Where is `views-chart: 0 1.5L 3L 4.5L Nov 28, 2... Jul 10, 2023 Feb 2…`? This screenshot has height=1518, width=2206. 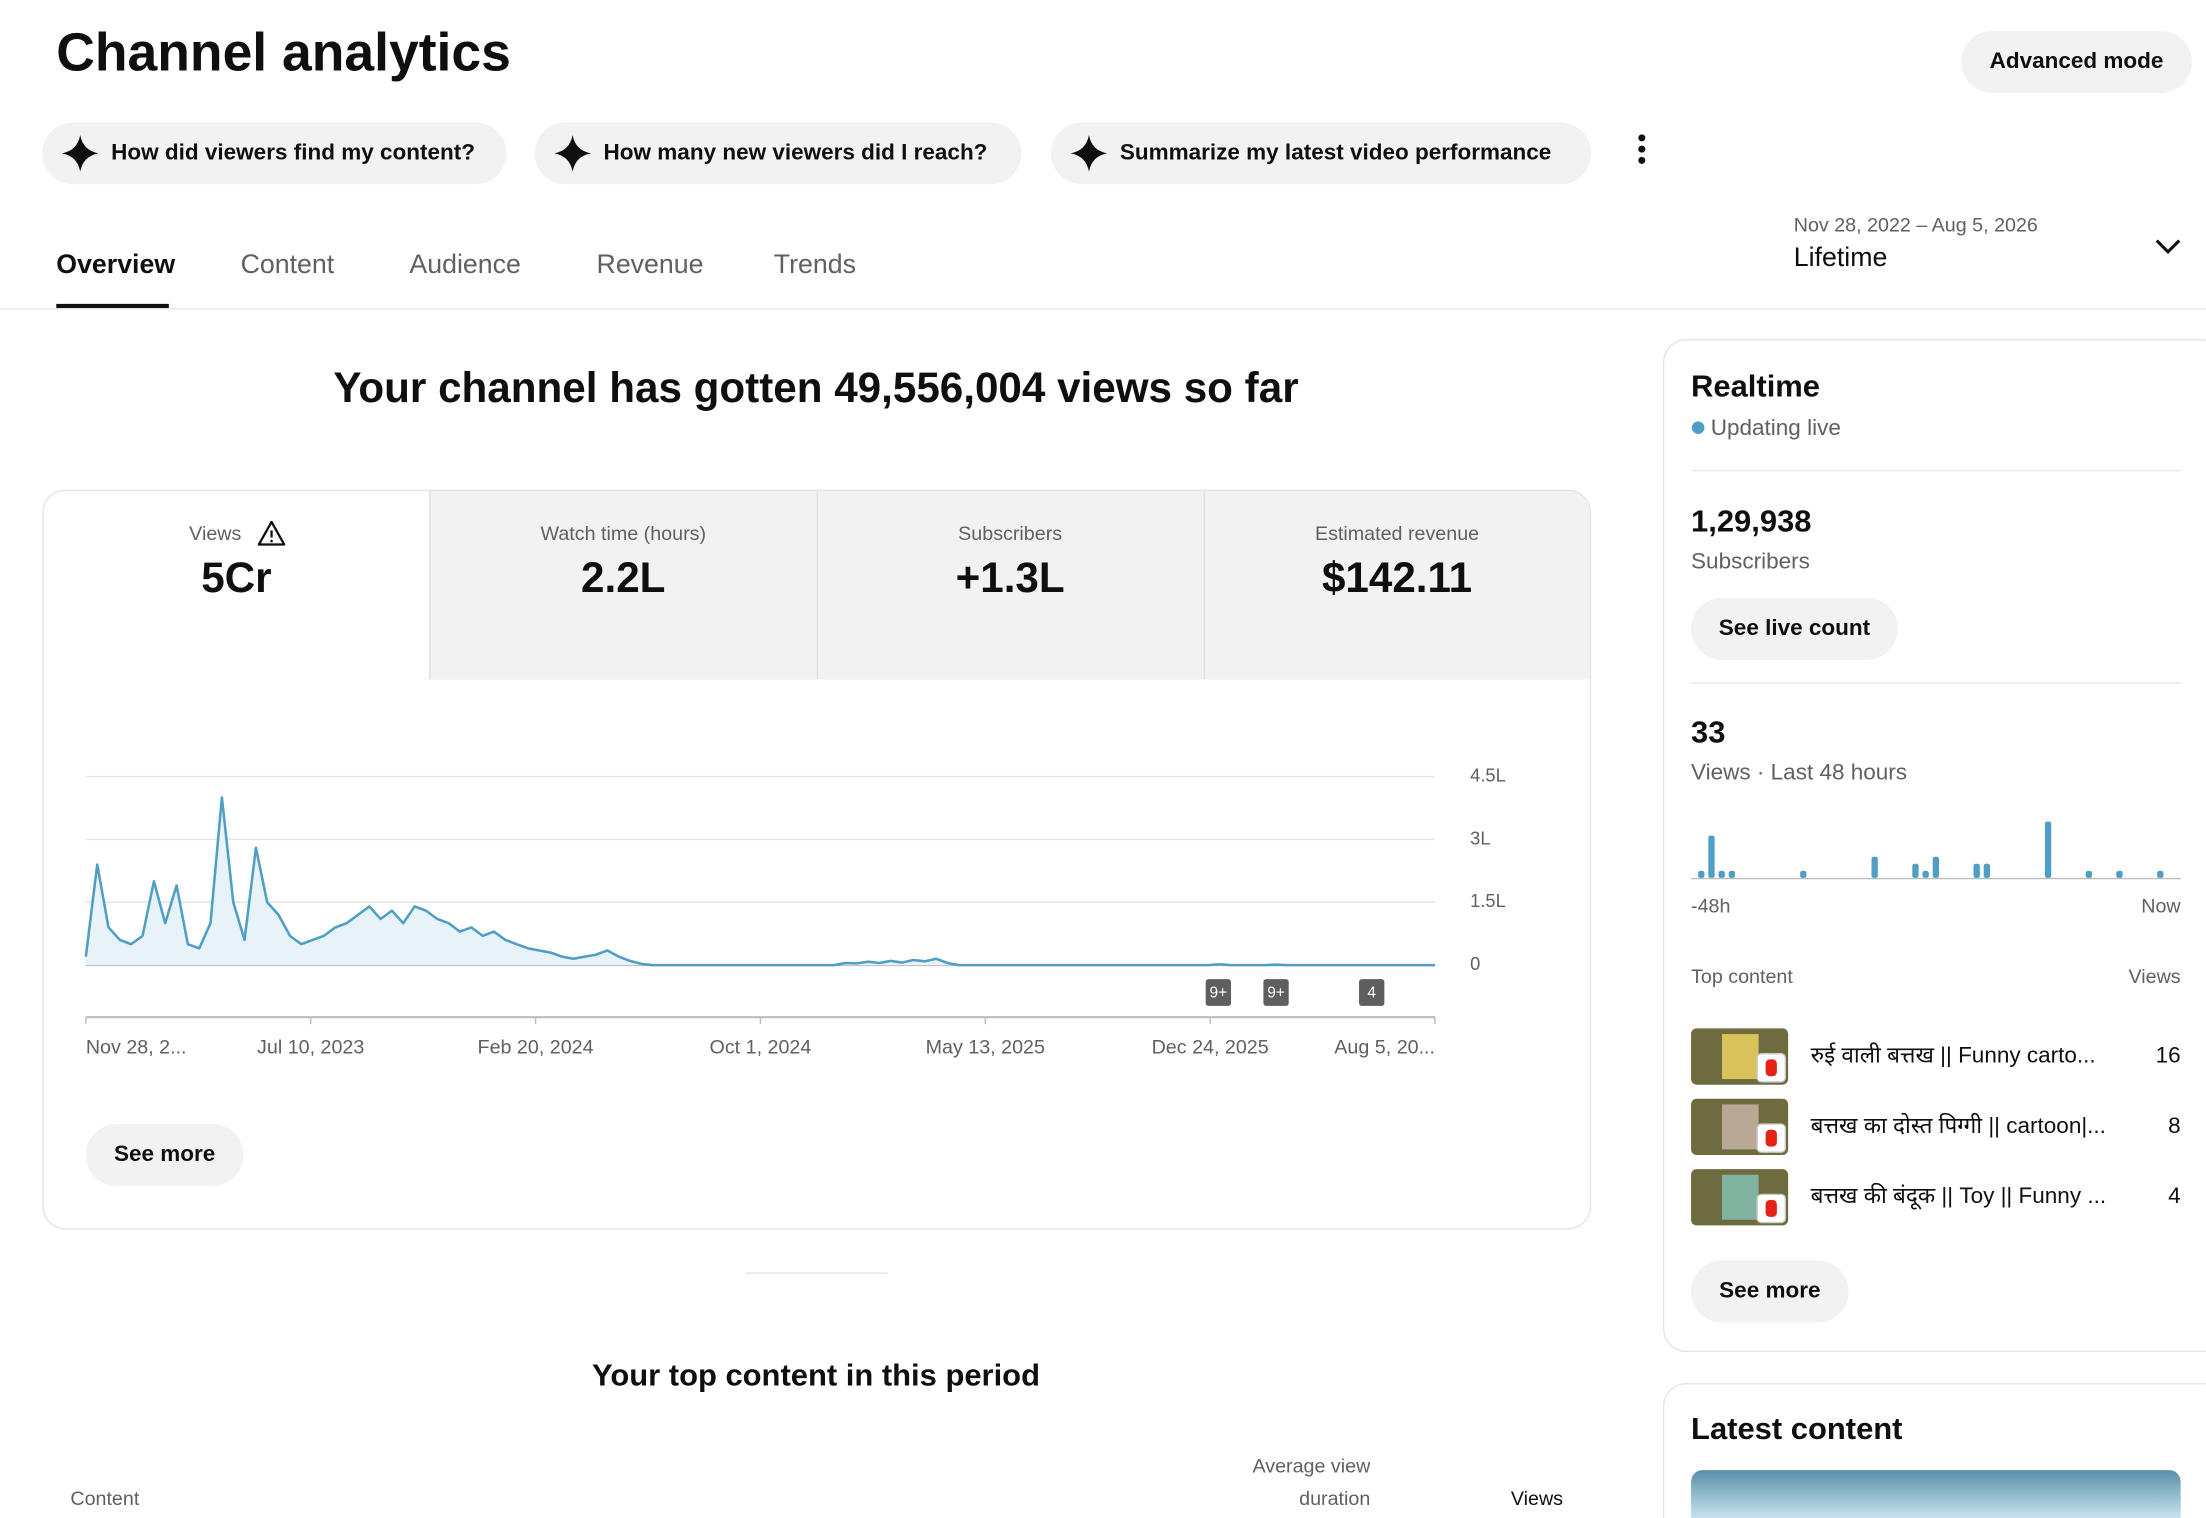 views-chart: 0 1.5L 3L 4.5L Nov 28, 2... Jul 10, 2023 Feb 2… is located at coordinates (795, 911).